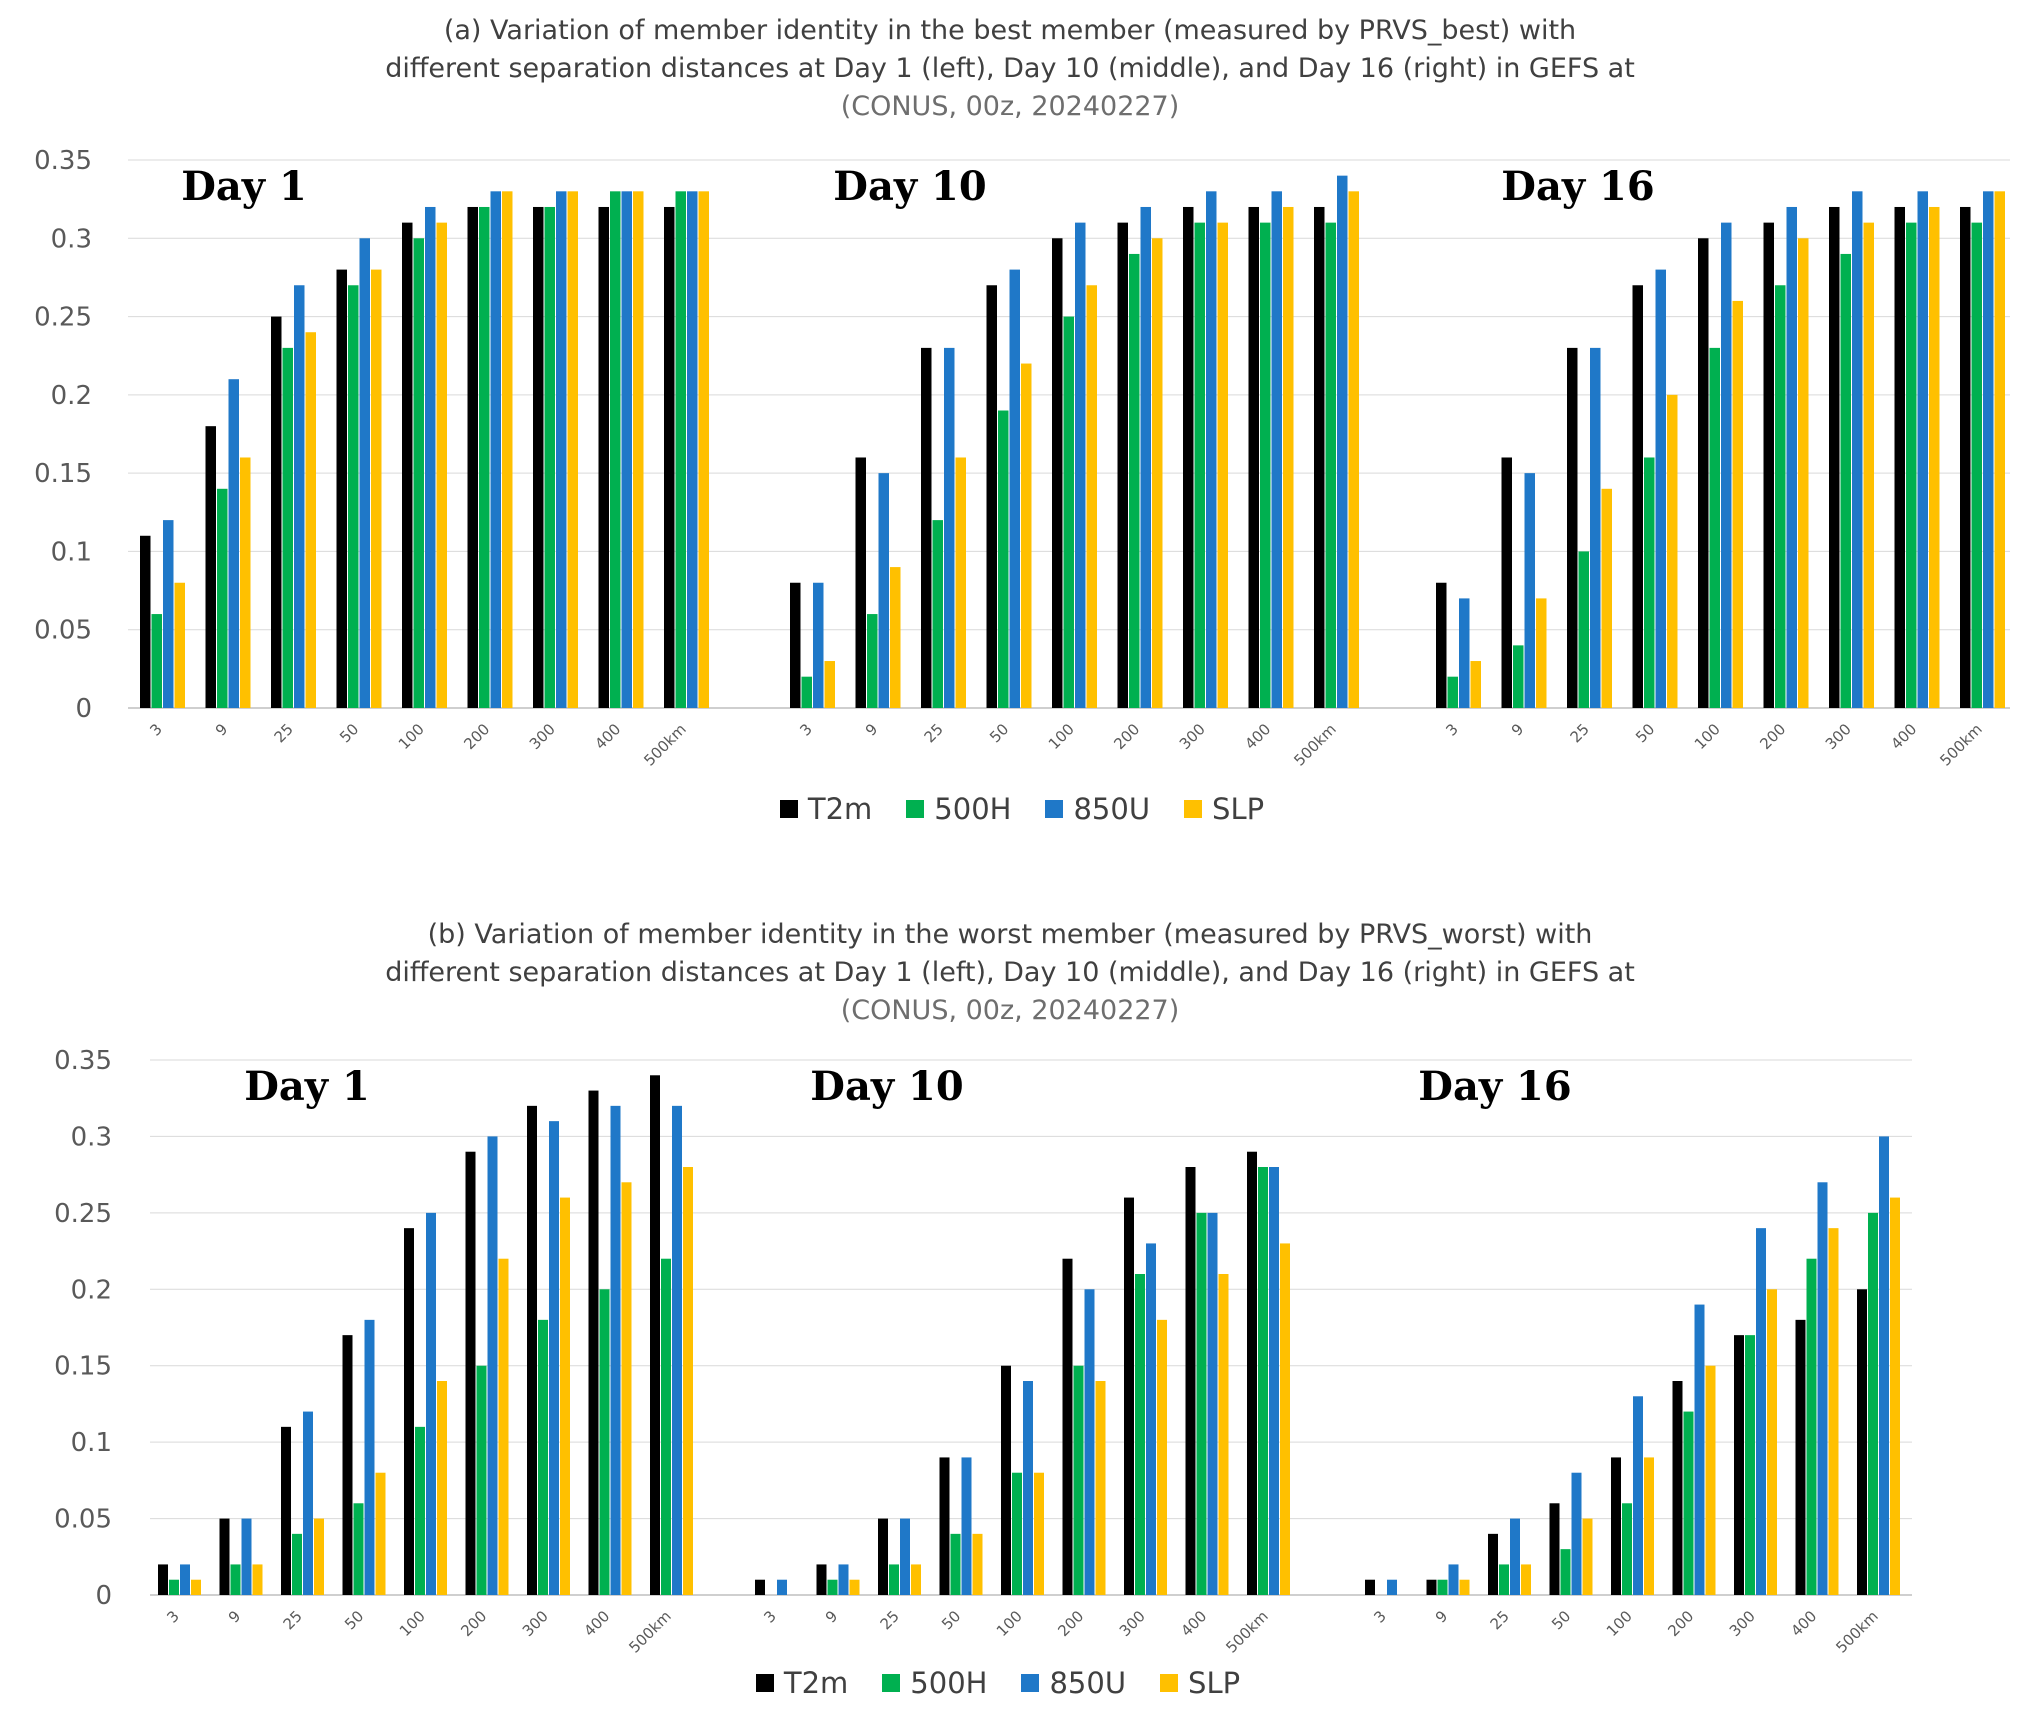 The height and width of the screenshot is (1714, 2020). I want to click on legend-swatch-850u, so click(1030, 1683).